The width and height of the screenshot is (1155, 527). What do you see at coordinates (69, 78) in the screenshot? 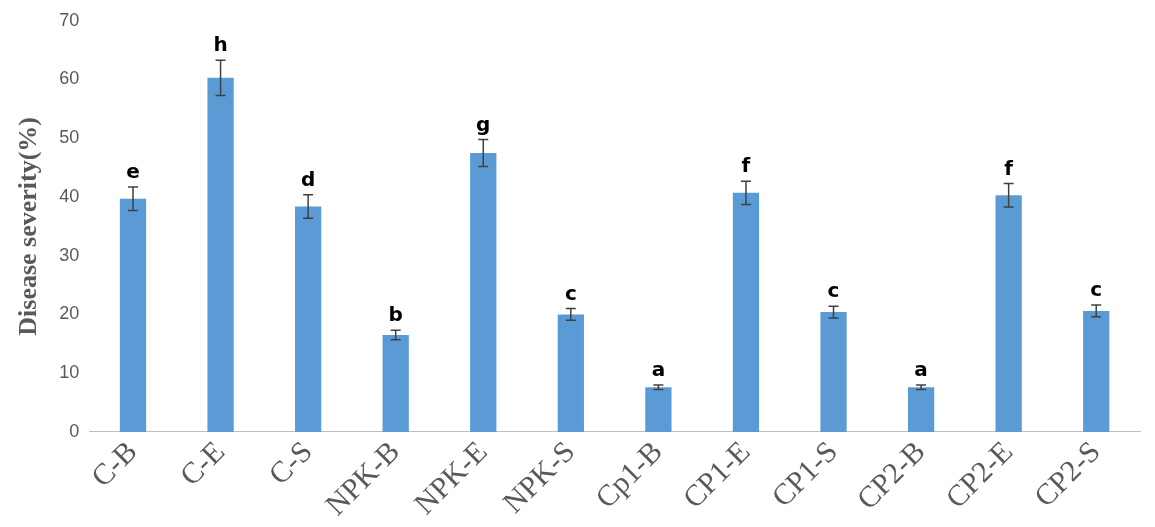
I see `y-tick-label: 60` at bounding box center [69, 78].